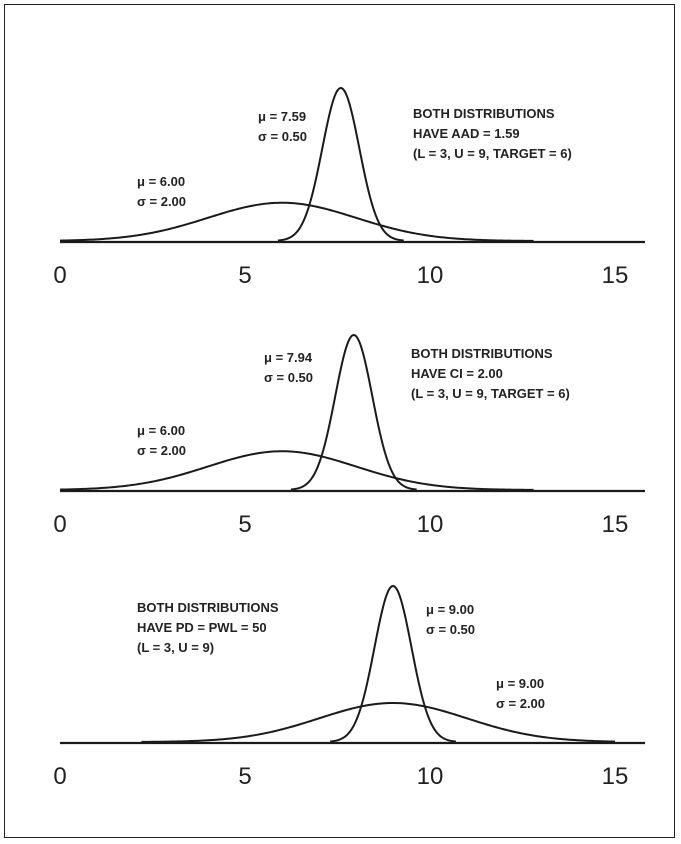 Image resolution: width=681 pixels, height=844 pixels. I want to click on annotation-line: HAVE PD = PWL = 50, so click(202, 627).